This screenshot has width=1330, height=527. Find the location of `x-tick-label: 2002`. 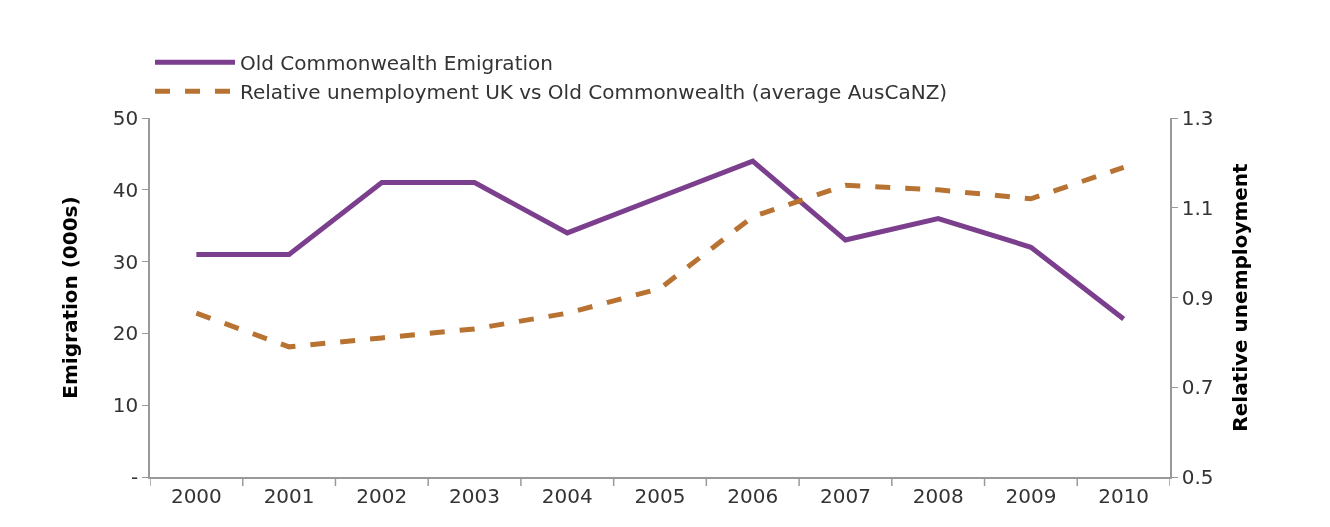

x-tick-label: 2002 is located at coordinates (382, 495).